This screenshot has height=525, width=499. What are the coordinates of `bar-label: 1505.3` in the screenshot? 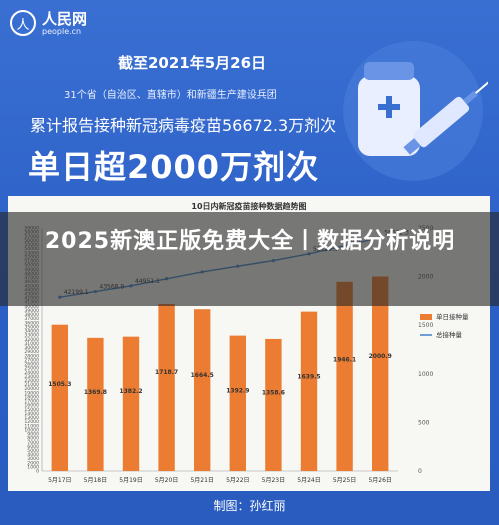 It's located at (59, 384).